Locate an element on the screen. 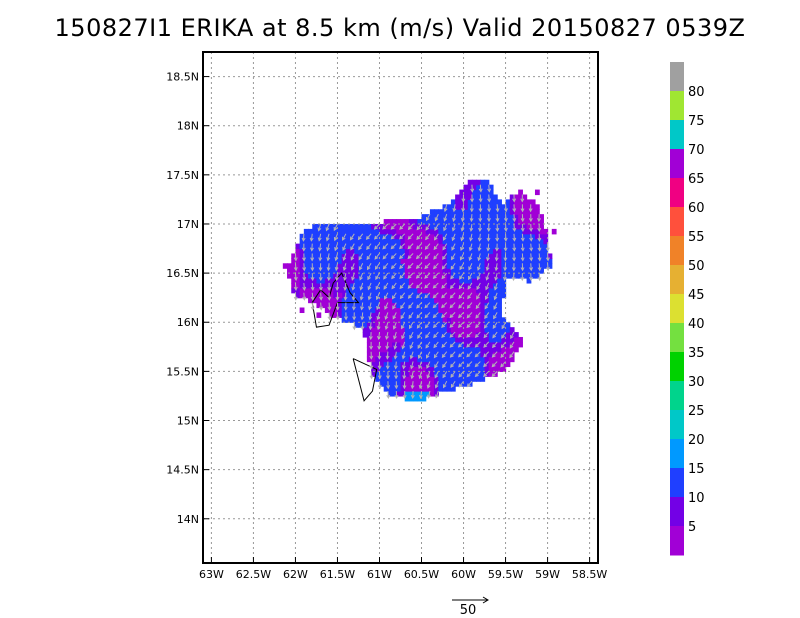 This screenshot has width=800, height=618. colorbar-label: 10 is located at coordinates (696, 498).